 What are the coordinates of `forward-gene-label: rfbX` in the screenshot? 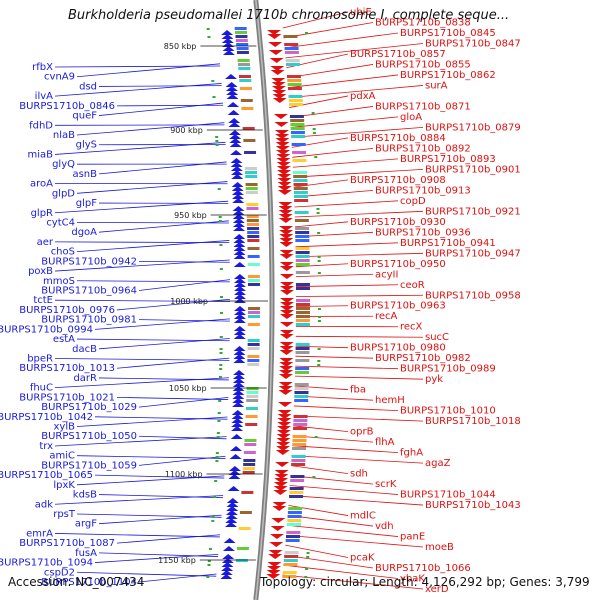 It's located at (42, 67).